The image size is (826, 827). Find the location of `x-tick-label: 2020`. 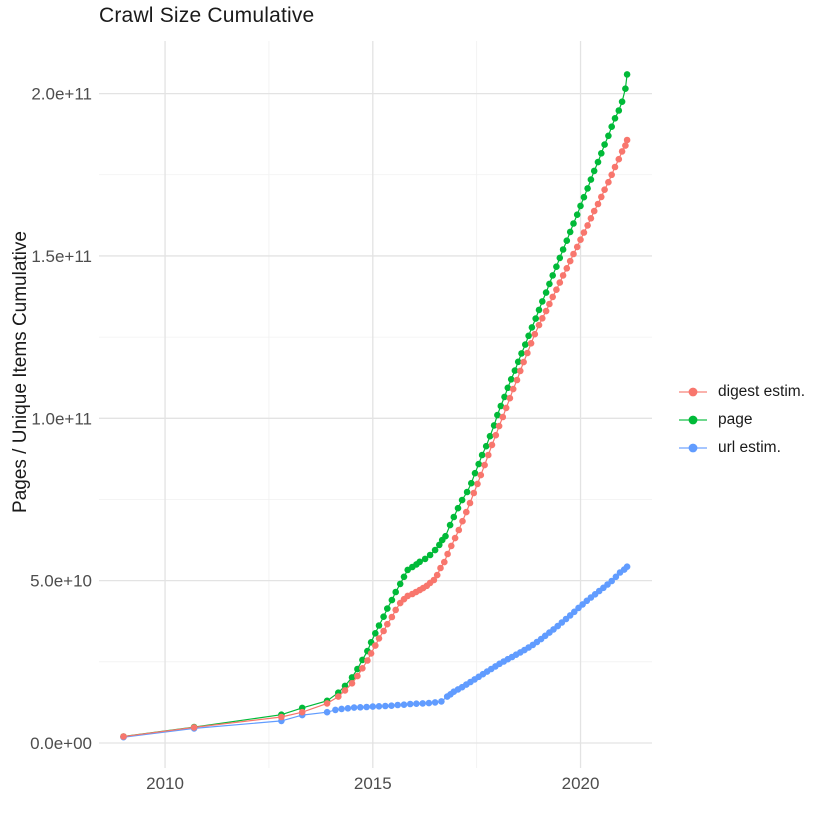

x-tick-label: 2020 is located at coordinates (581, 783).